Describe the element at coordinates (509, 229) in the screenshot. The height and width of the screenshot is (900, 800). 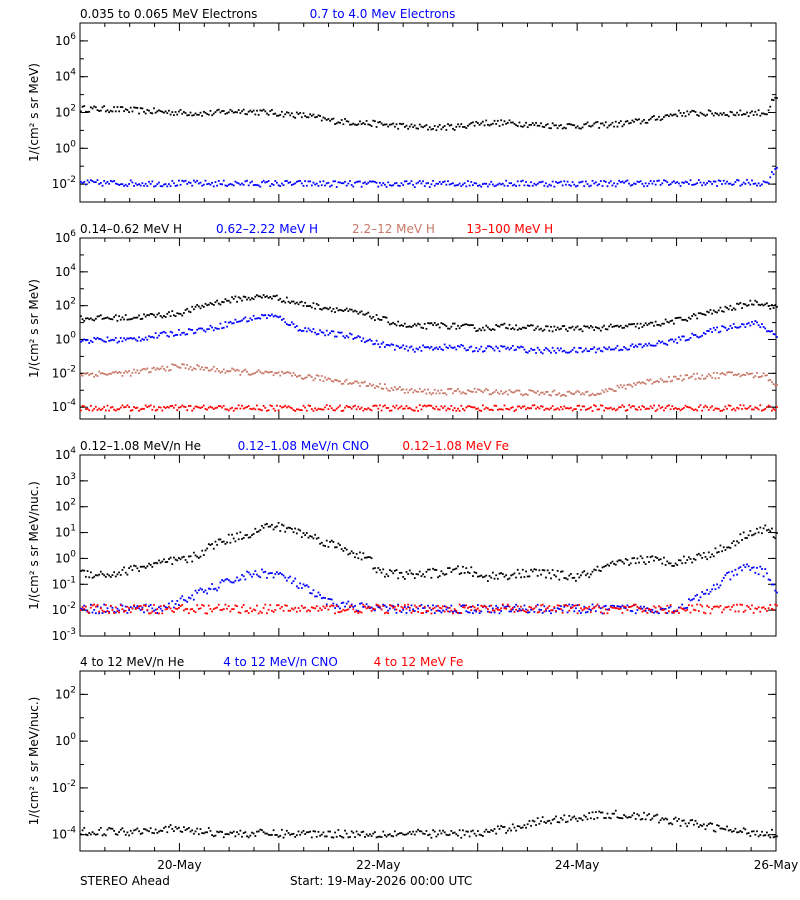
I see `legend-entry: 13–100 MeV H` at that location.